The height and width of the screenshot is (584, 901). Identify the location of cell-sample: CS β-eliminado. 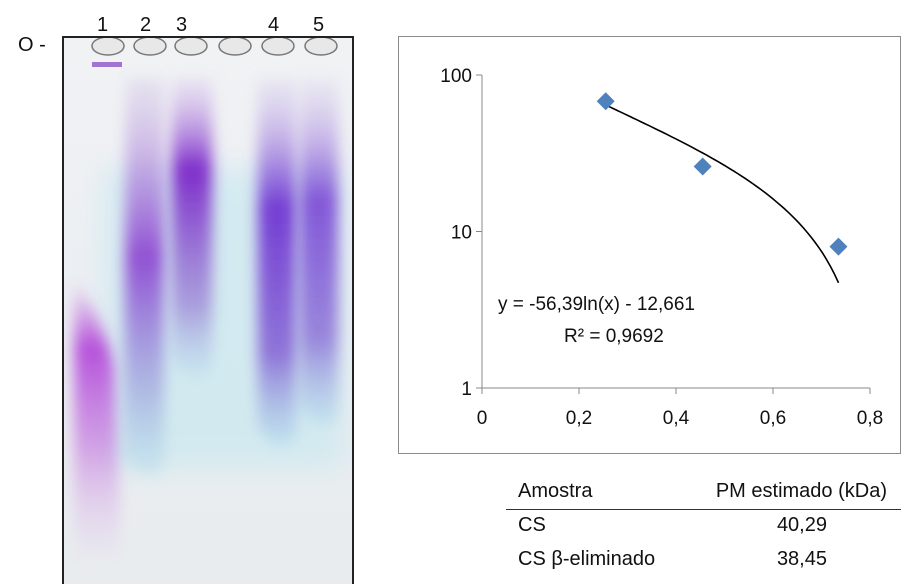
(587, 559).